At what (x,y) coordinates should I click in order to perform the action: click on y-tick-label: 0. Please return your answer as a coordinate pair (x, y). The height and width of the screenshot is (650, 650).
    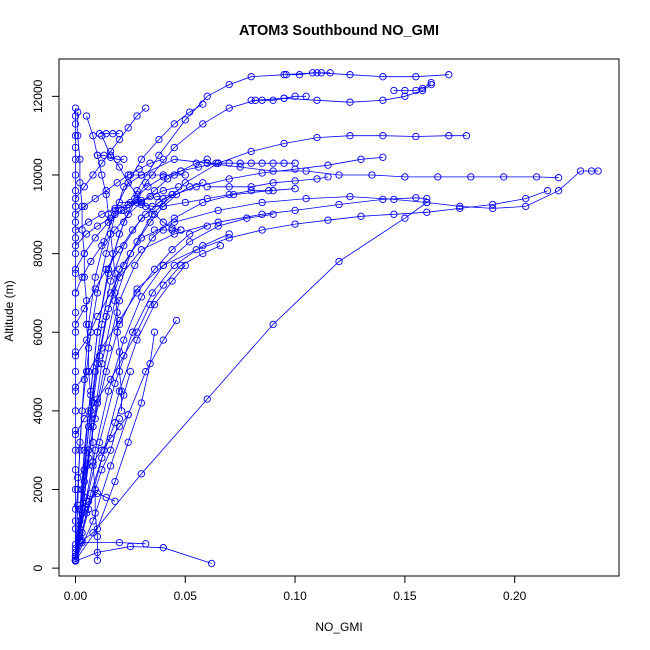
    Looking at the image, I should click on (38, 567).